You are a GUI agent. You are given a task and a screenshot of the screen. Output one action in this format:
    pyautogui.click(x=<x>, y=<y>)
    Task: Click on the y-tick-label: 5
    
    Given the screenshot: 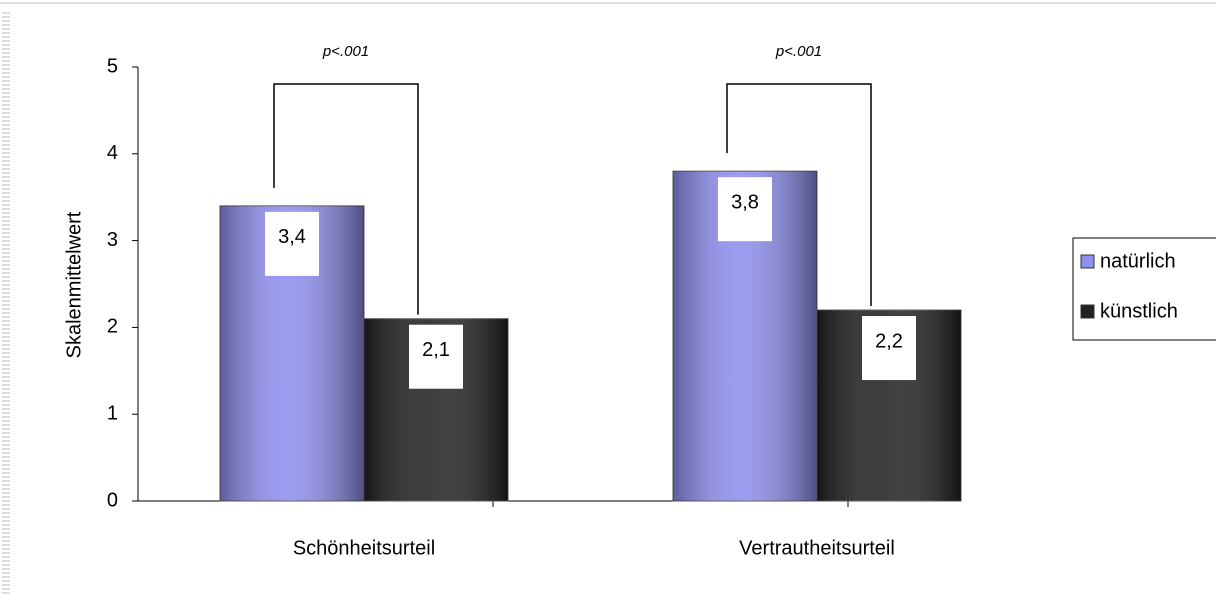 What is the action you would take?
    pyautogui.click(x=112, y=66)
    